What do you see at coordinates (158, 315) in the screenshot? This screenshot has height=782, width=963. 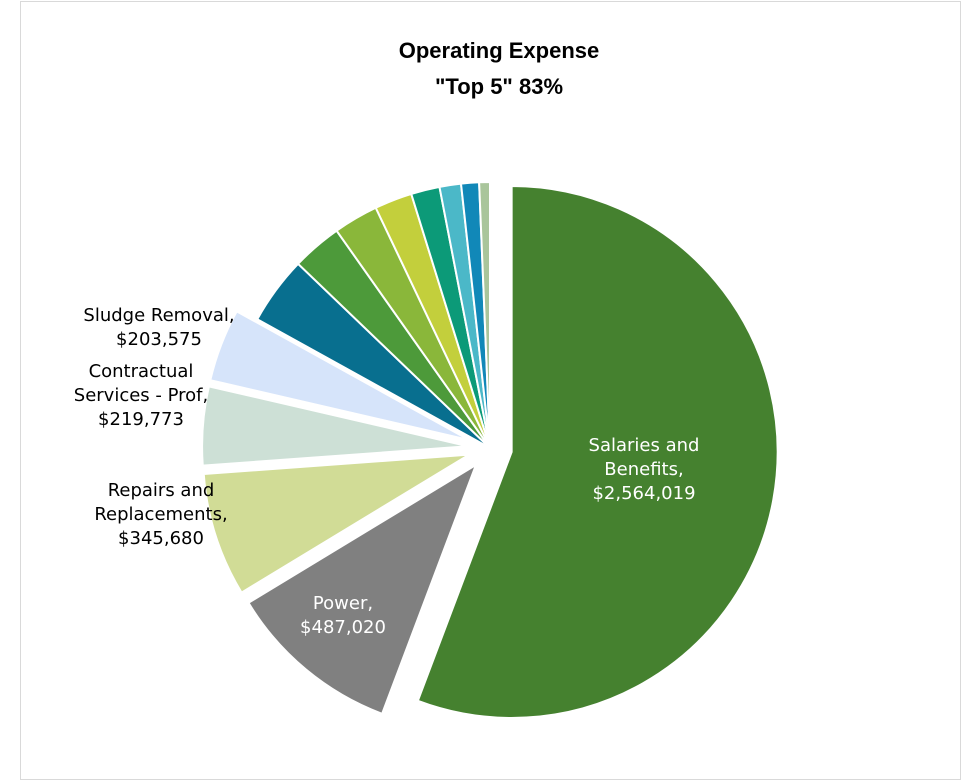 I see `data-label-line: Sludge Removal,` at bounding box center [158, 315].